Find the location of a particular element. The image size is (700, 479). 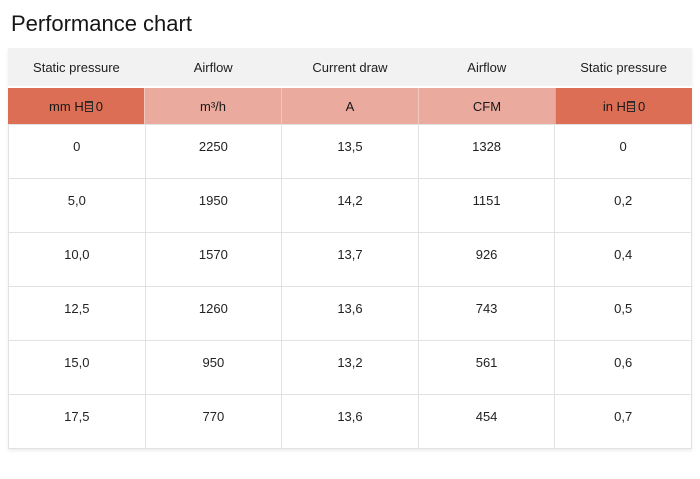

data-cell: 0,7 is located at coordinates (623, 422).